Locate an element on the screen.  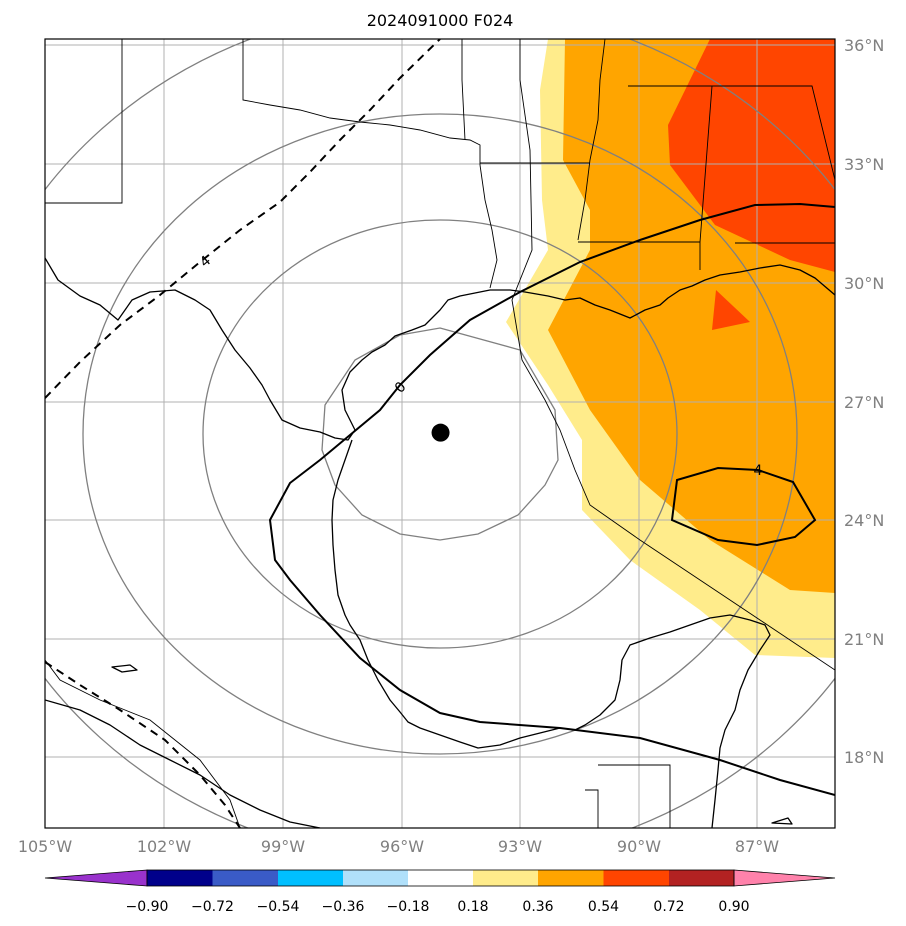
colorbar-extend-high is located at coordinates (784, 878).